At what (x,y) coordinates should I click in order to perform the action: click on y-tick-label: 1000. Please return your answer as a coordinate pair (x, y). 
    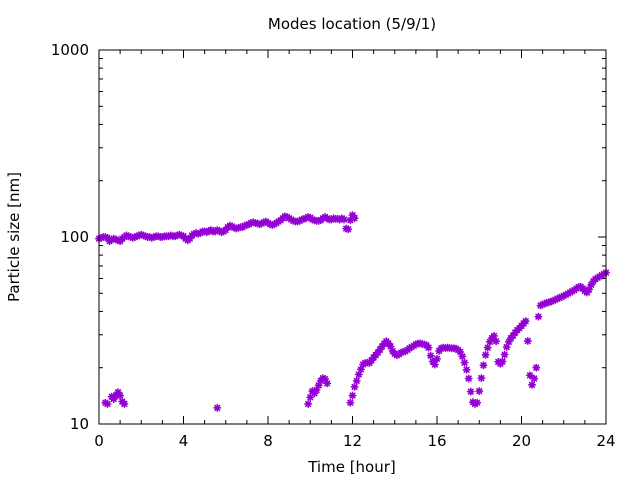
    Looking at the image, I should click on (70, 50).